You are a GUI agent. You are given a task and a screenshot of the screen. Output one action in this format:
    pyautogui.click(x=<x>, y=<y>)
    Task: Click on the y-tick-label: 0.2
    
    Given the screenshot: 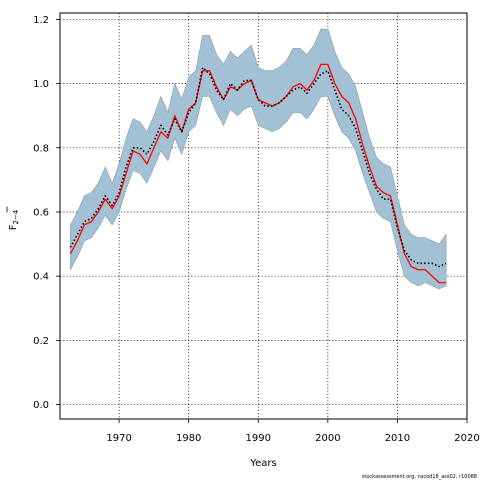 What is the action you would take?
    pyautogui.click(x=41, y=341)
    